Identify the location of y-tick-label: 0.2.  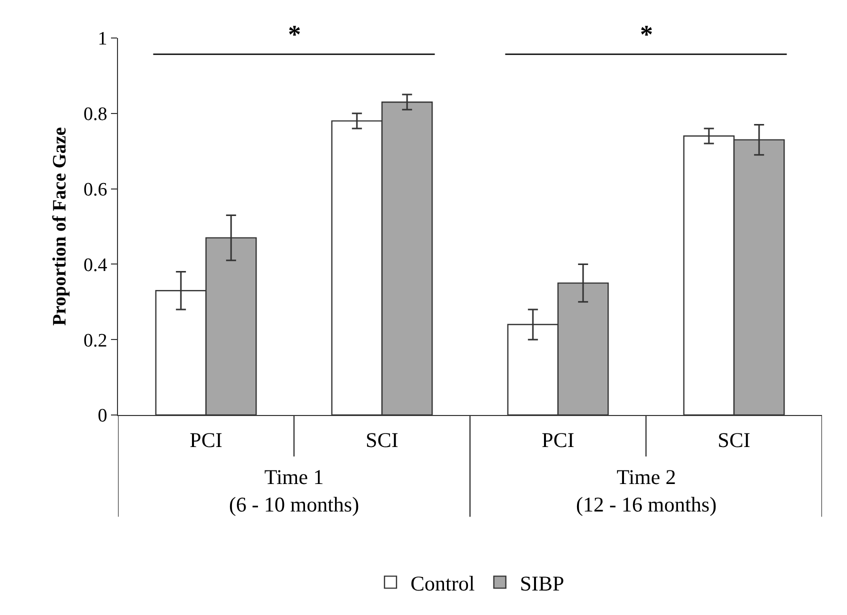
(95, 341).